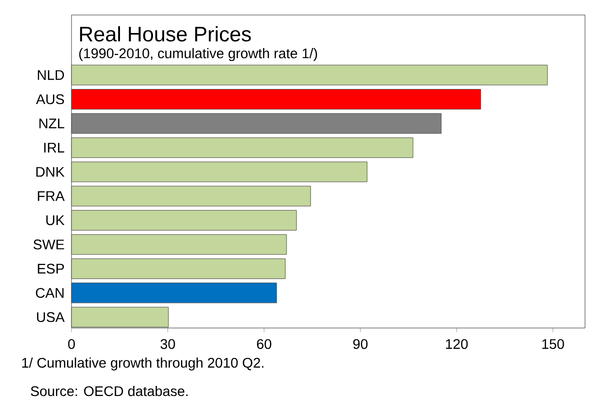  Describe the element at coordinates (198, 55) in the screenshot. I see `chart-subtitle: (1990-2010, cumulative growth rate 1/)` at that location.